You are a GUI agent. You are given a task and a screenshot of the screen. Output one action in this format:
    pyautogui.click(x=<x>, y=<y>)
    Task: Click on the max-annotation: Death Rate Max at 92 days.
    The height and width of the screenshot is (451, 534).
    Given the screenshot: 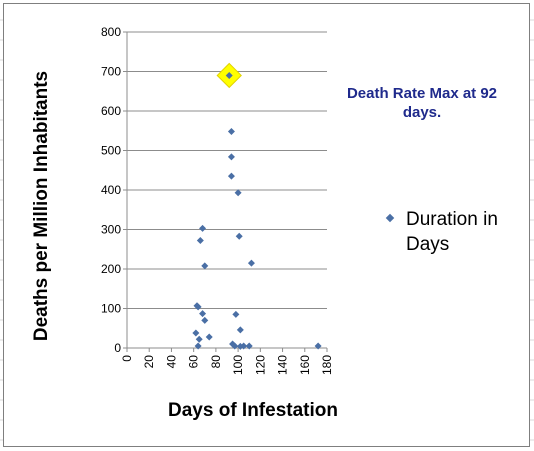 What is the action you would take?
    pyautogui.click(x=422, y=103)
    